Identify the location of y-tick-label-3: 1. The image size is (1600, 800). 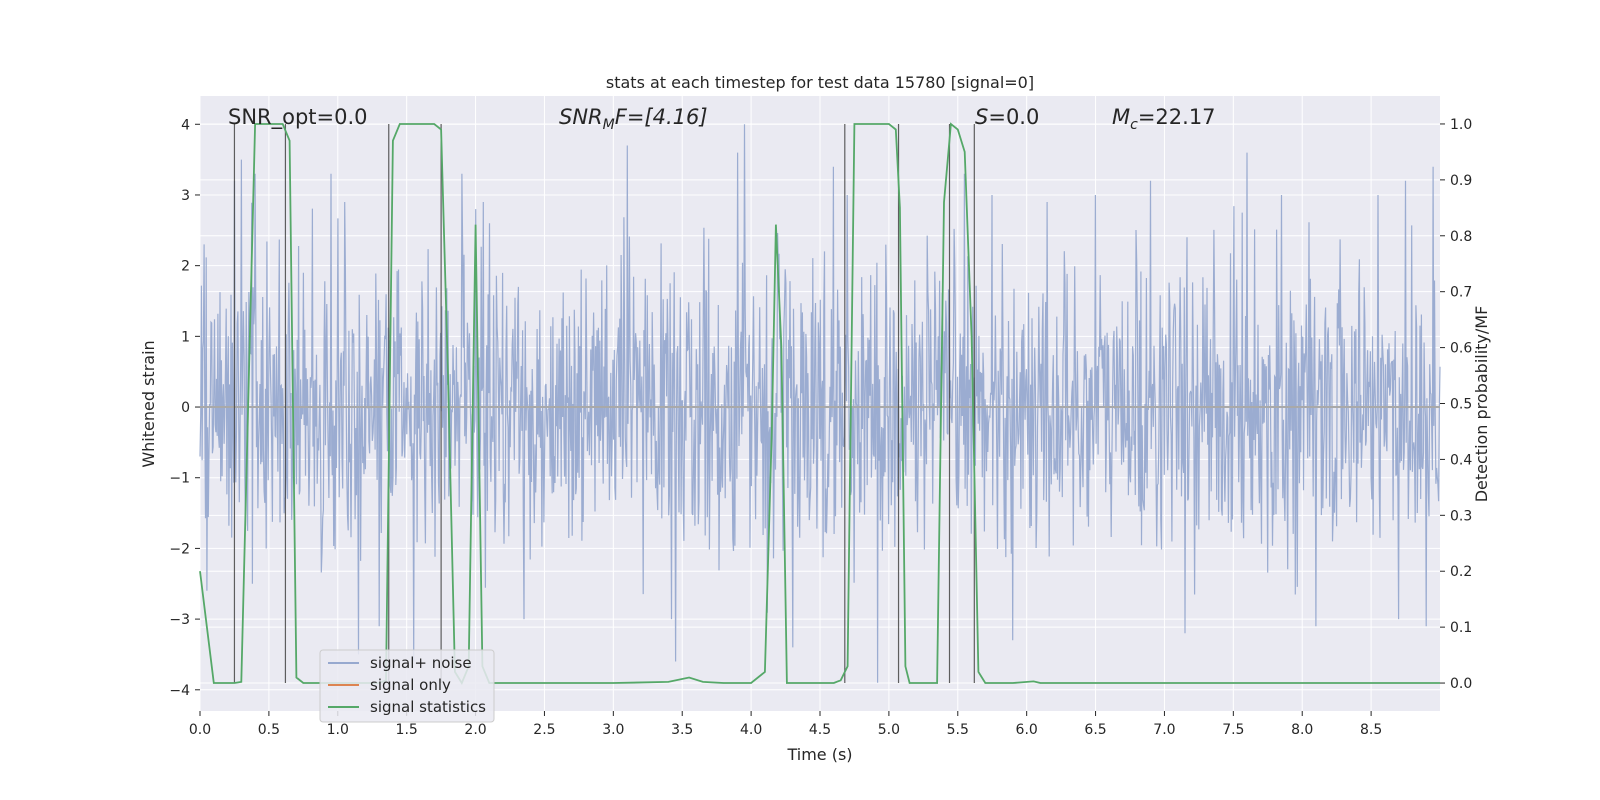
(185, 337).